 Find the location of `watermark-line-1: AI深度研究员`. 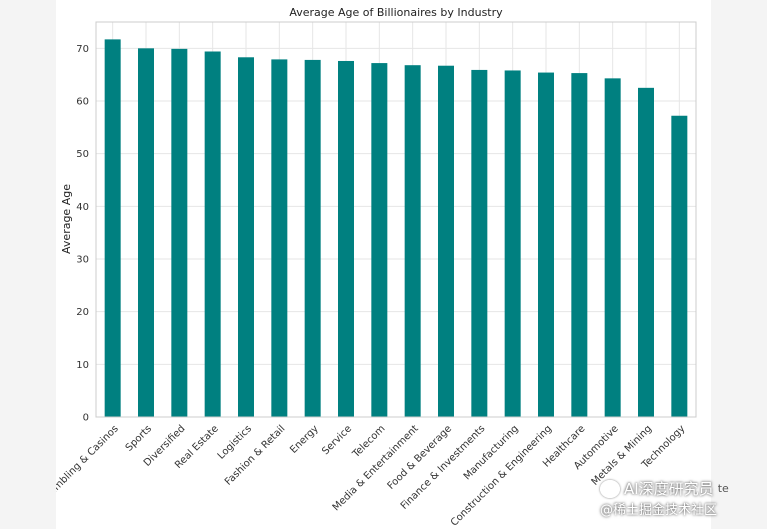

watermark-line-1: AI深度研究员 is located at coordinates (669, 489).